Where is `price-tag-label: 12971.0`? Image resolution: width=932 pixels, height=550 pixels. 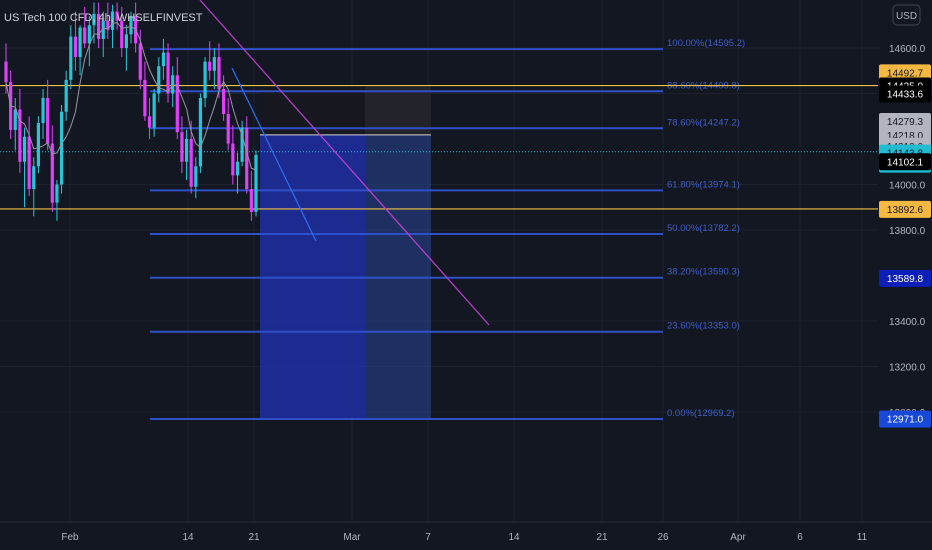
price-tag-label: 12971.0 is located at coordinates (905, 420).